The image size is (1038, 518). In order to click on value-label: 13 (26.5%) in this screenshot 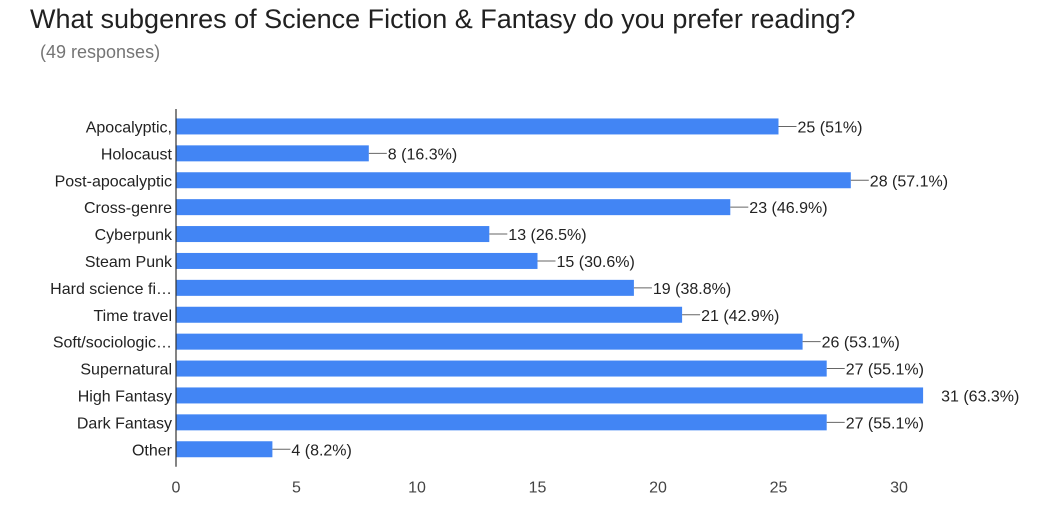, I will do `click(547, 235)`.